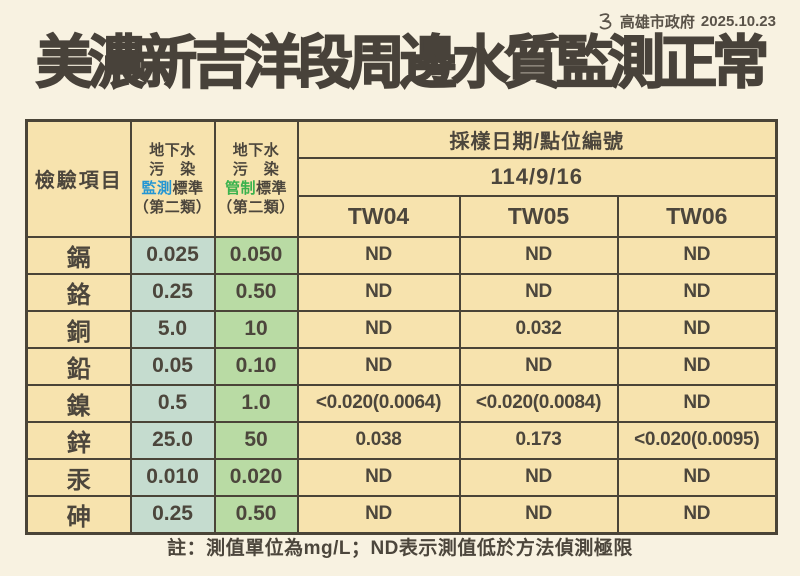  What do you see at coordinates (78, 255) in the screenshot?
I see `analyte-cell: 鎘` at bounding box center [78, 255].